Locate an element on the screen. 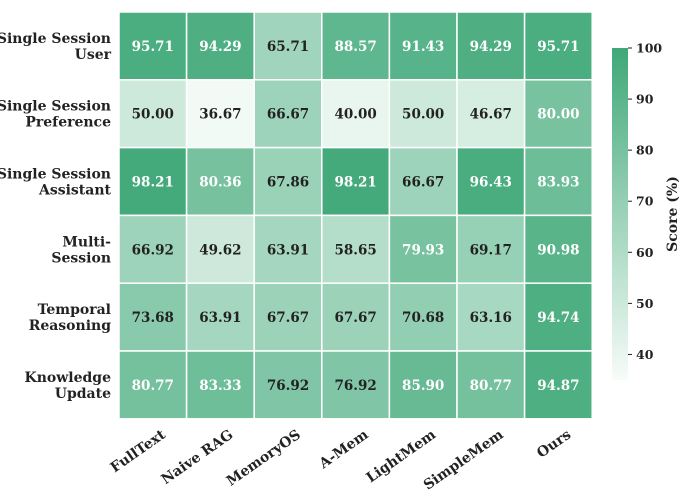 This screenshot has height=499, width=693. cell-value-label: 49.62 is located at coordinates (220, 250).